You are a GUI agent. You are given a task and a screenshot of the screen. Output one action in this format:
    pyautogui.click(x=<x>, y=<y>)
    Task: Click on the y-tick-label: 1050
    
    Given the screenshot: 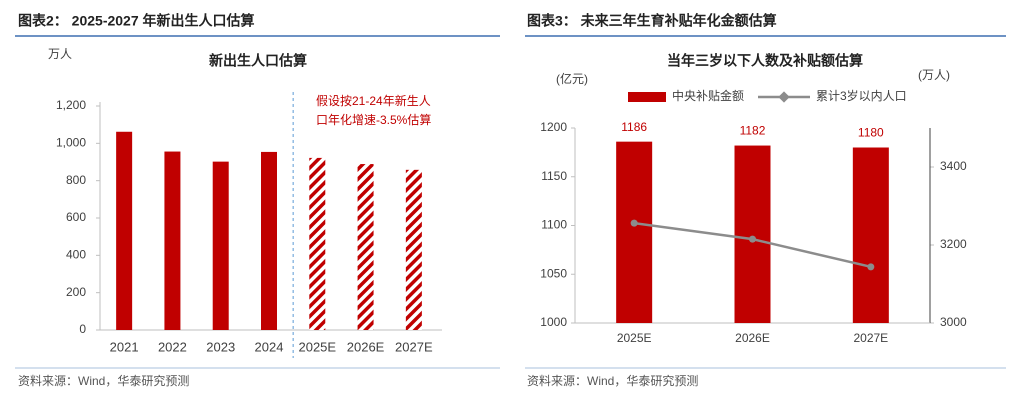 What is the action you would take?
    pyautogui.click(x=553, y=273)
    